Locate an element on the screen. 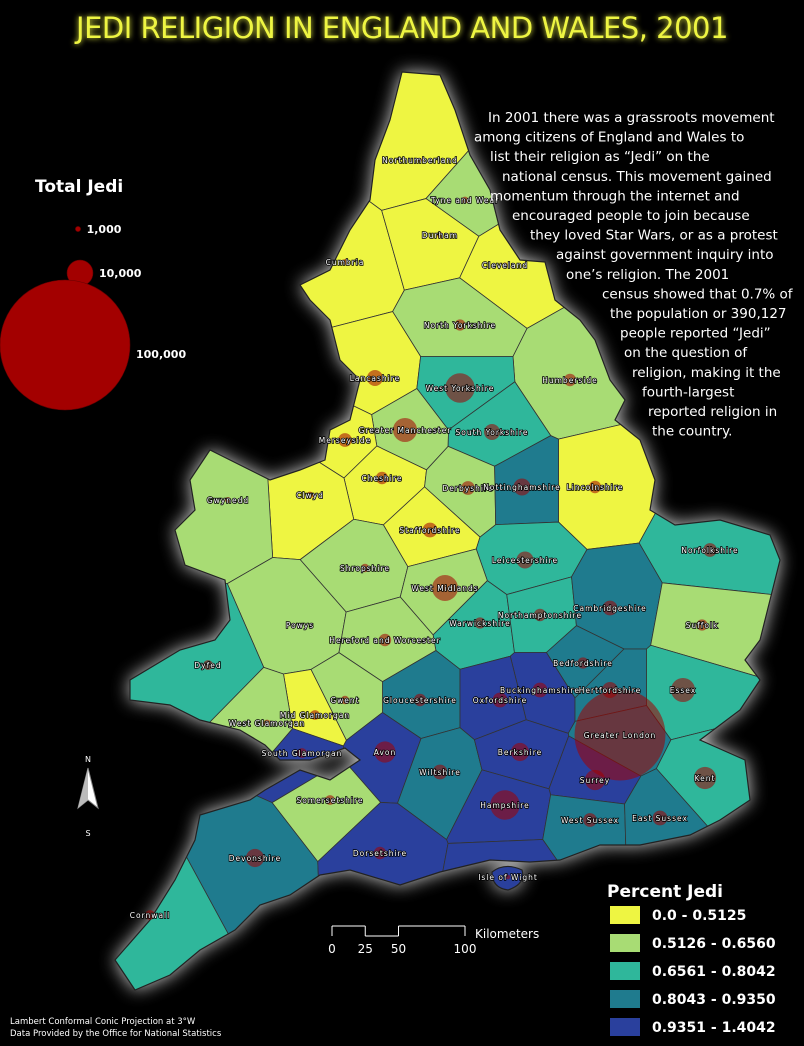 The image size is (804, 1046). county-label: Bedfordshire is located at coordinates (583, 663).